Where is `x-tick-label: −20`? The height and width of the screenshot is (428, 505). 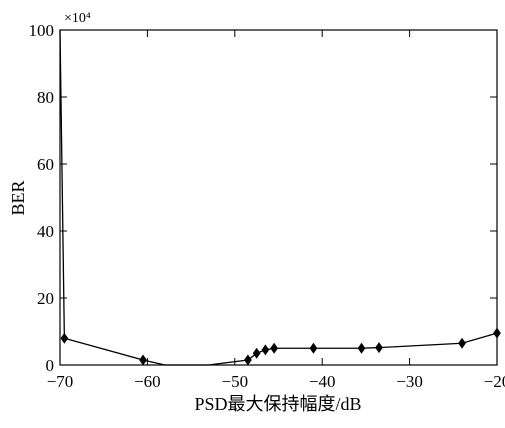 x-tick-label: −20 is located at coordinates (494, 381).